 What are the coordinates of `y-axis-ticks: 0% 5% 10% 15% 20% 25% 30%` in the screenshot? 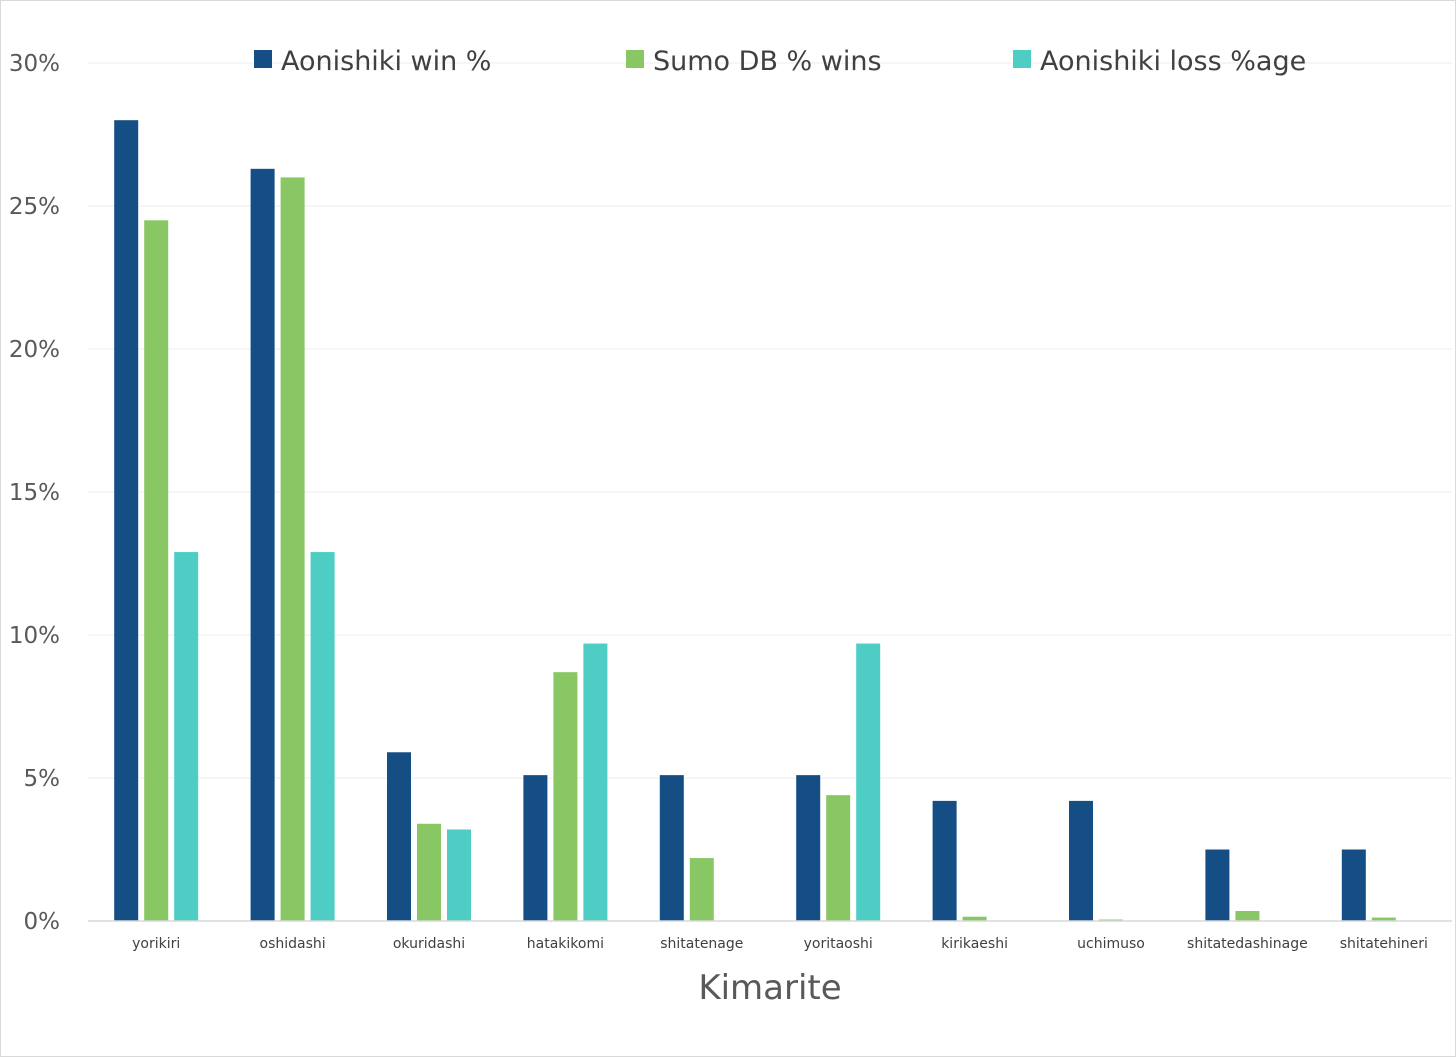 It's located at (34, 493).